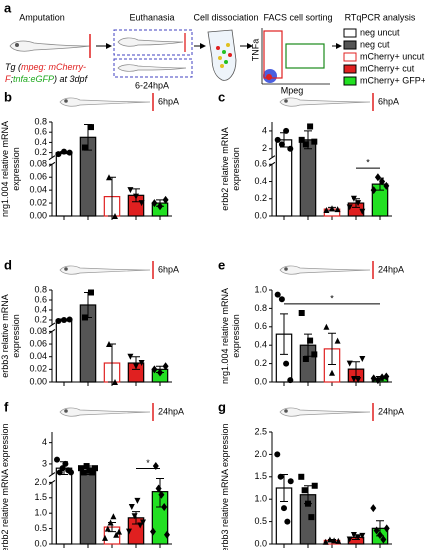  Describe the element at coordinates (260, 499) in the screenshot. I see `y-tick-label: 1.0` at that location.